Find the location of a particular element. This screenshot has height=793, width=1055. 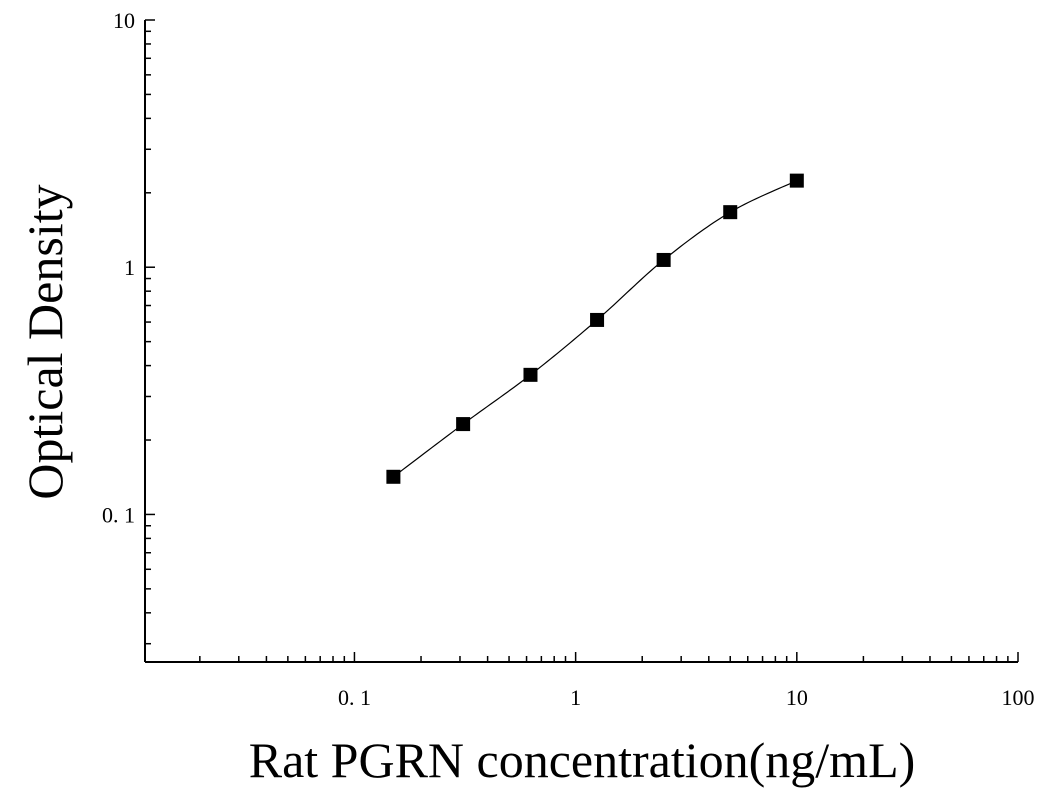

fit-curve-group is located at coordinates (595, 329).